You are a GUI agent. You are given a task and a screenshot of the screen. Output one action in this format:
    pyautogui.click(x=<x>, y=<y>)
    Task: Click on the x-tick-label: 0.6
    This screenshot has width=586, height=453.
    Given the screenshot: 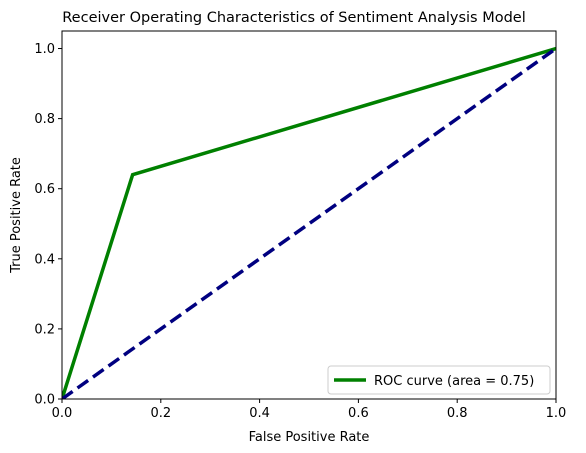 What is the action you would take?
    pyautogui.click(x=358, y=413)
    